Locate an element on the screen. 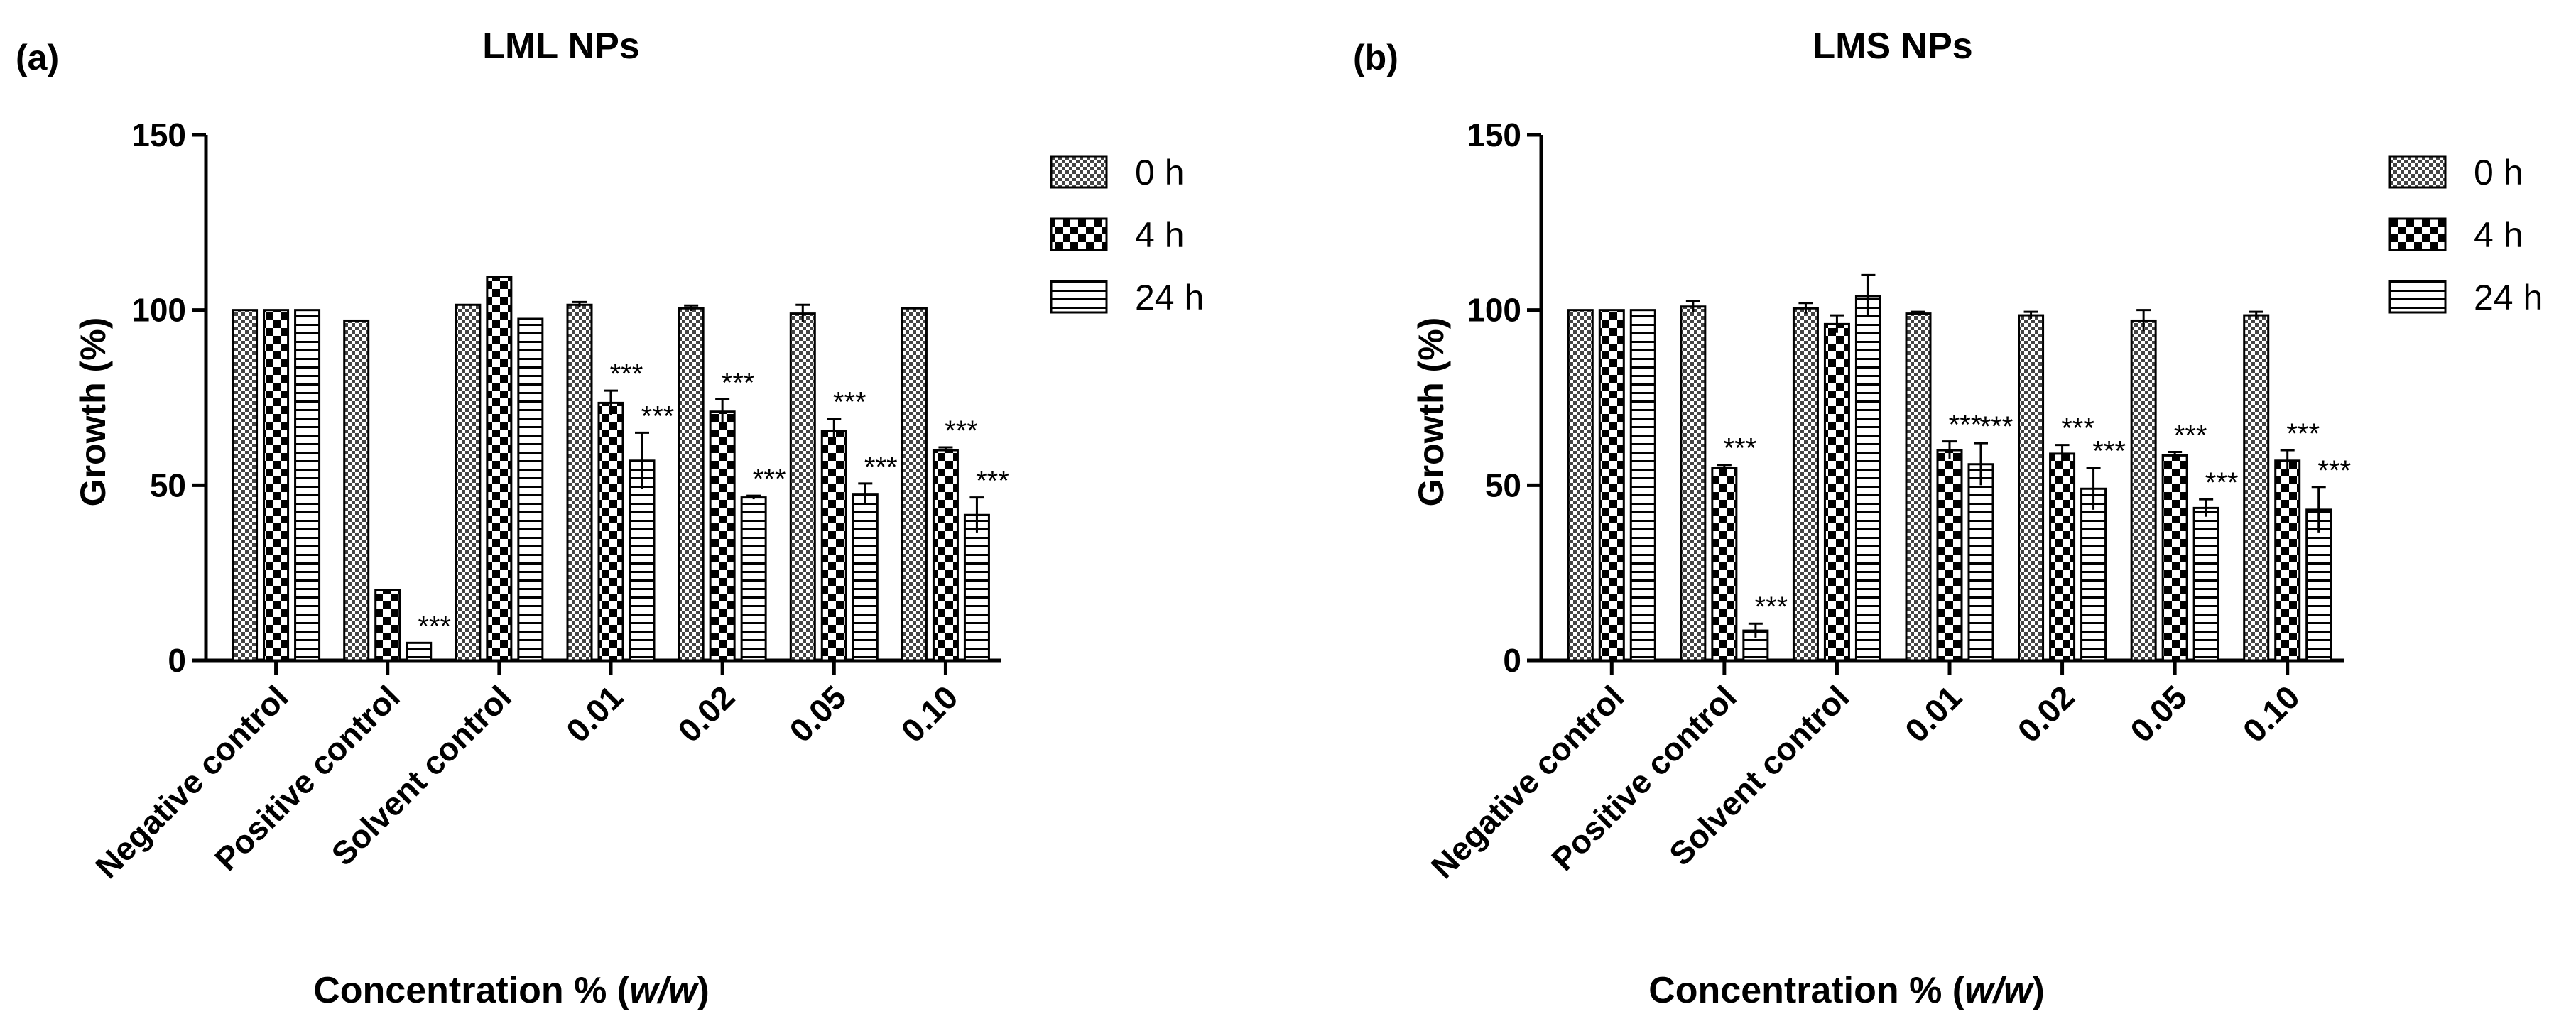 This screenshot has height=1036, width=2576. panel-label: (b) is located at coordinates (1375, 57).